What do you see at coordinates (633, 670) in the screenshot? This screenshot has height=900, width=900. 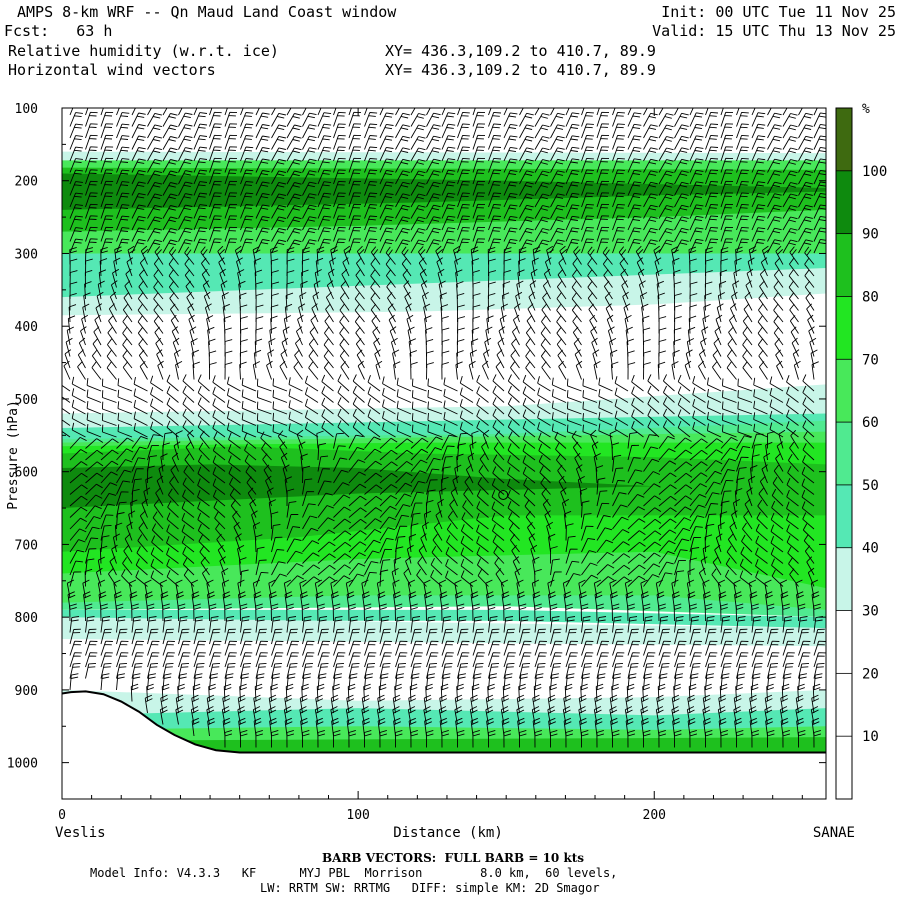 I see `wind-barb-2031` at bounding box center [633, 670].